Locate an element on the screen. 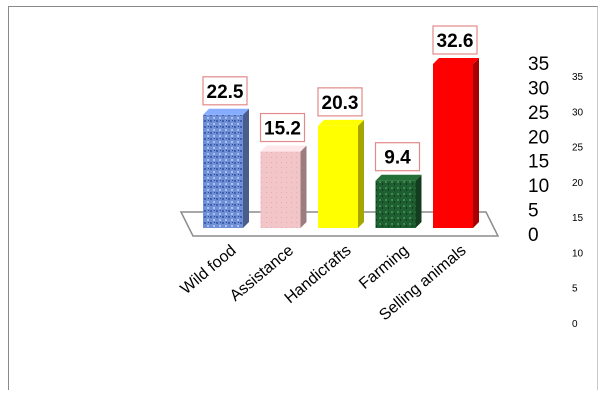  bar-assistance is located at coordinates (283, 186).